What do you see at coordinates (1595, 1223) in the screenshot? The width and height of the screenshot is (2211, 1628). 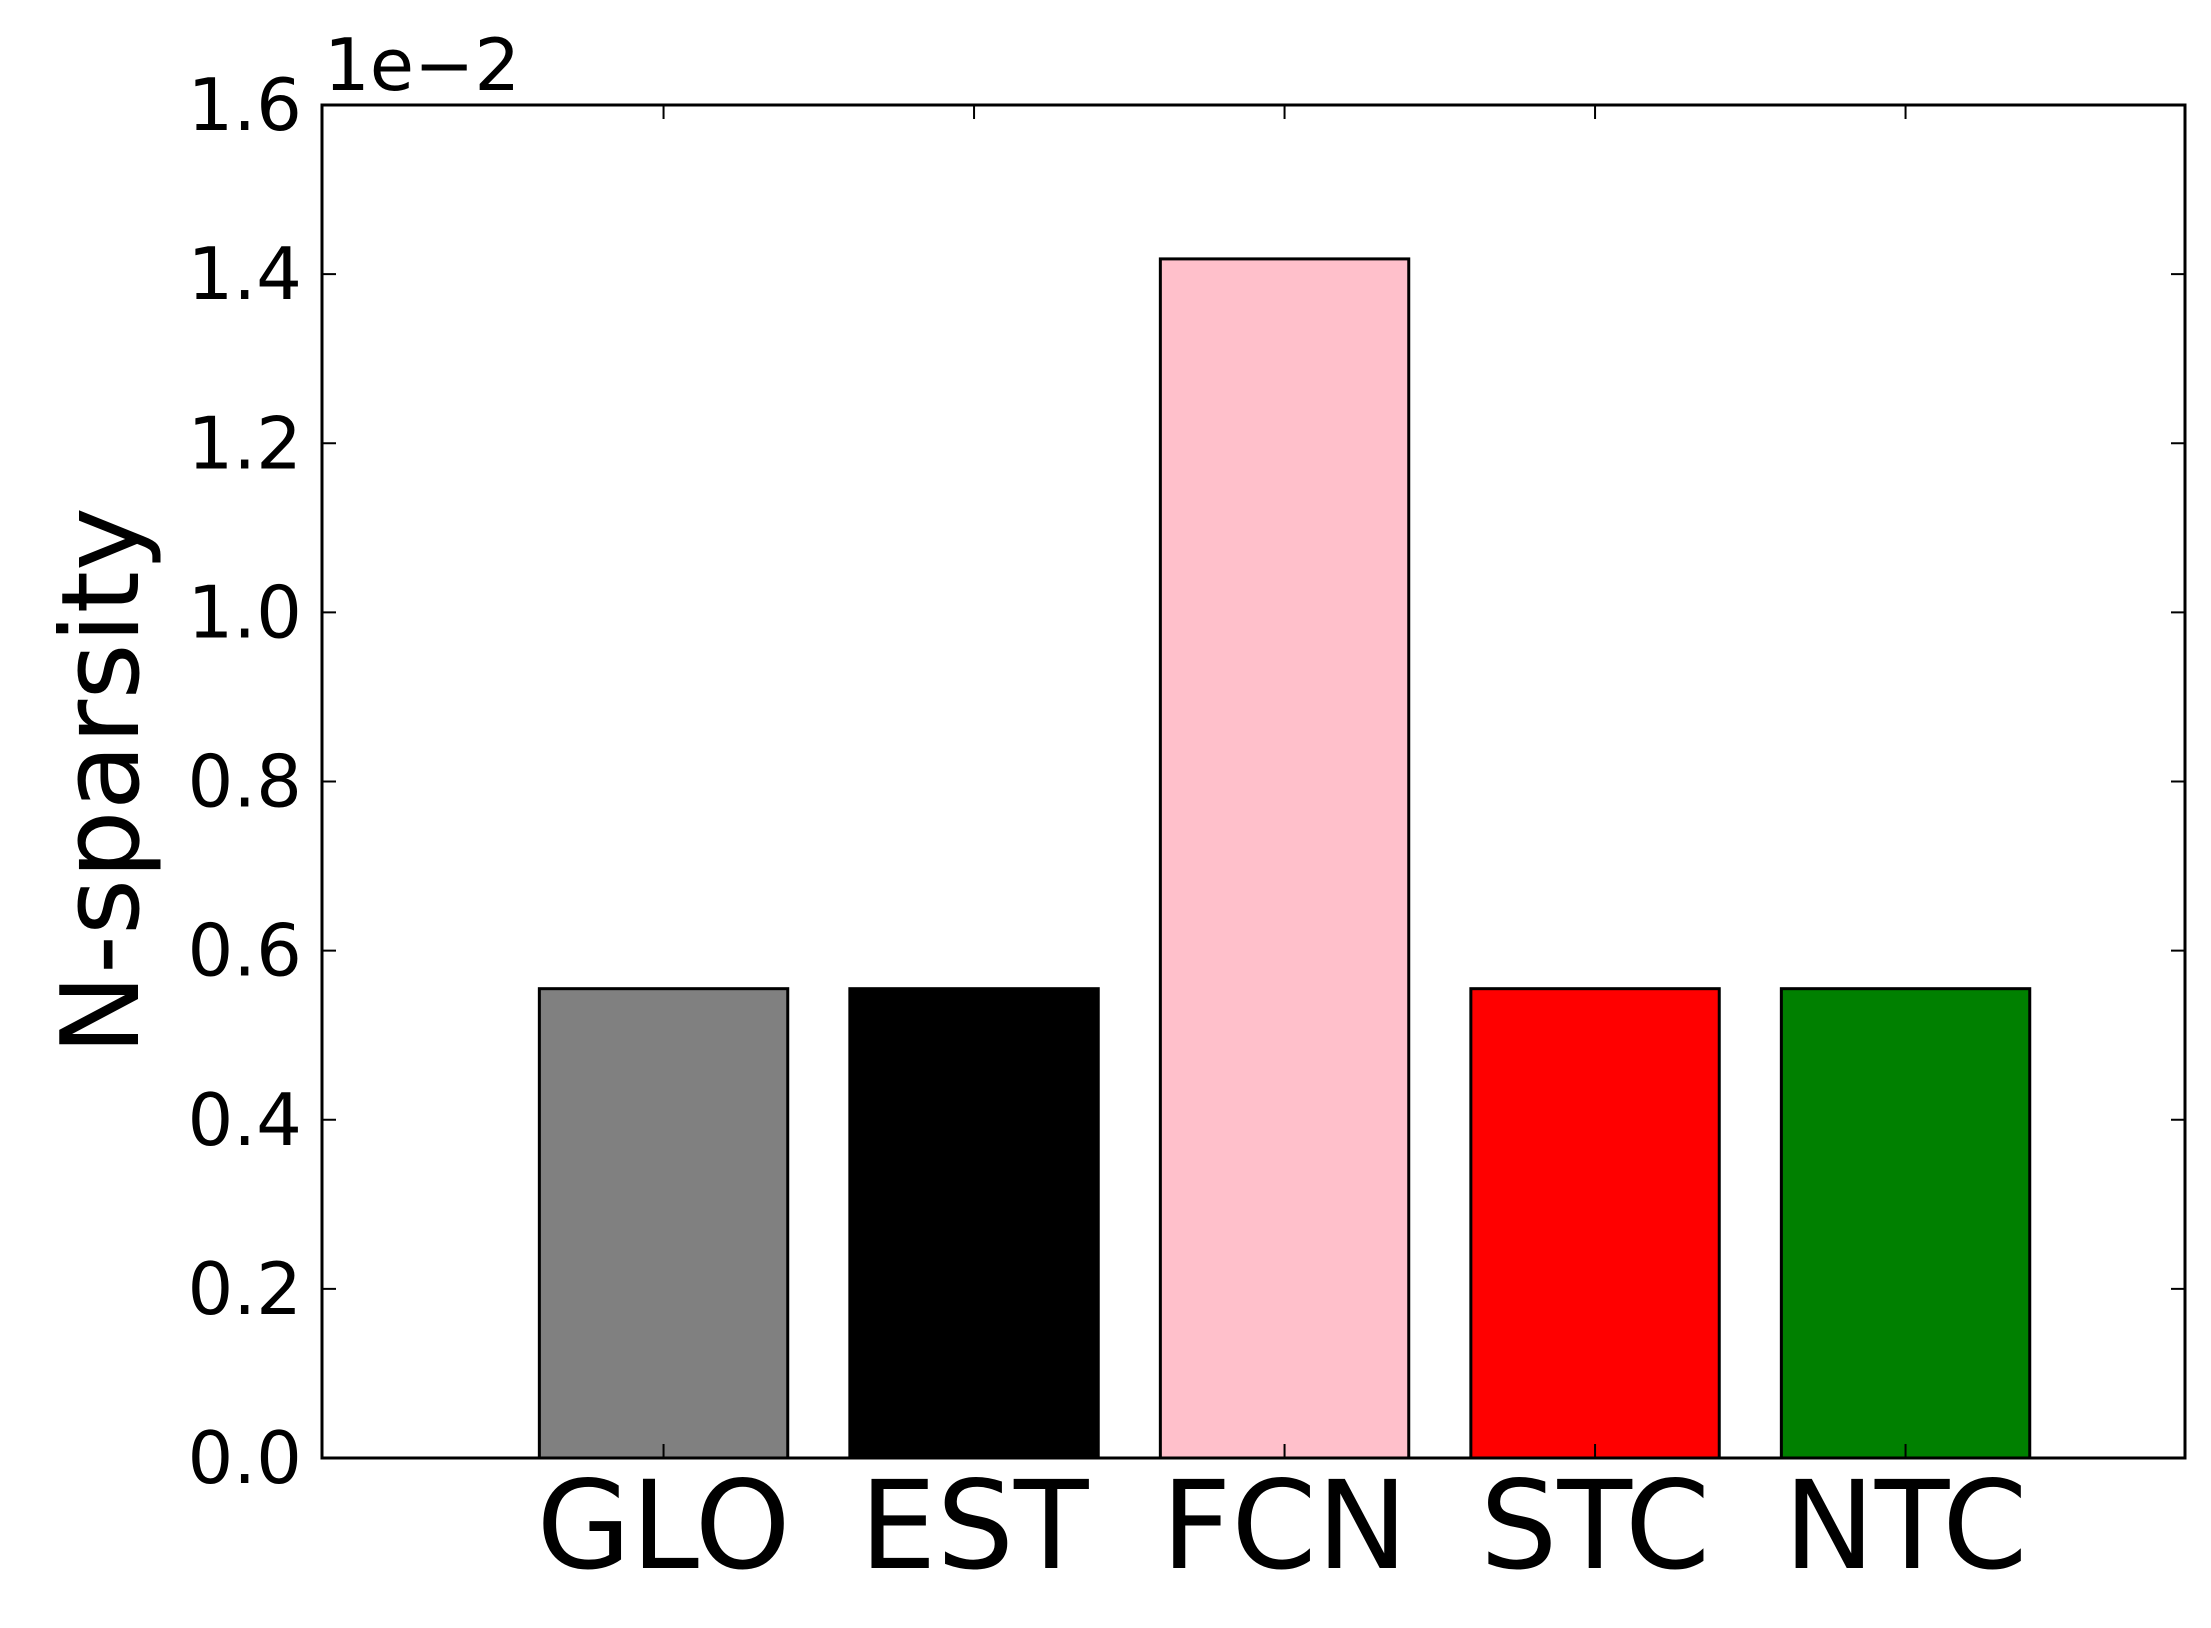 I see `bar-stc` at bounding box center [1595, 1223].